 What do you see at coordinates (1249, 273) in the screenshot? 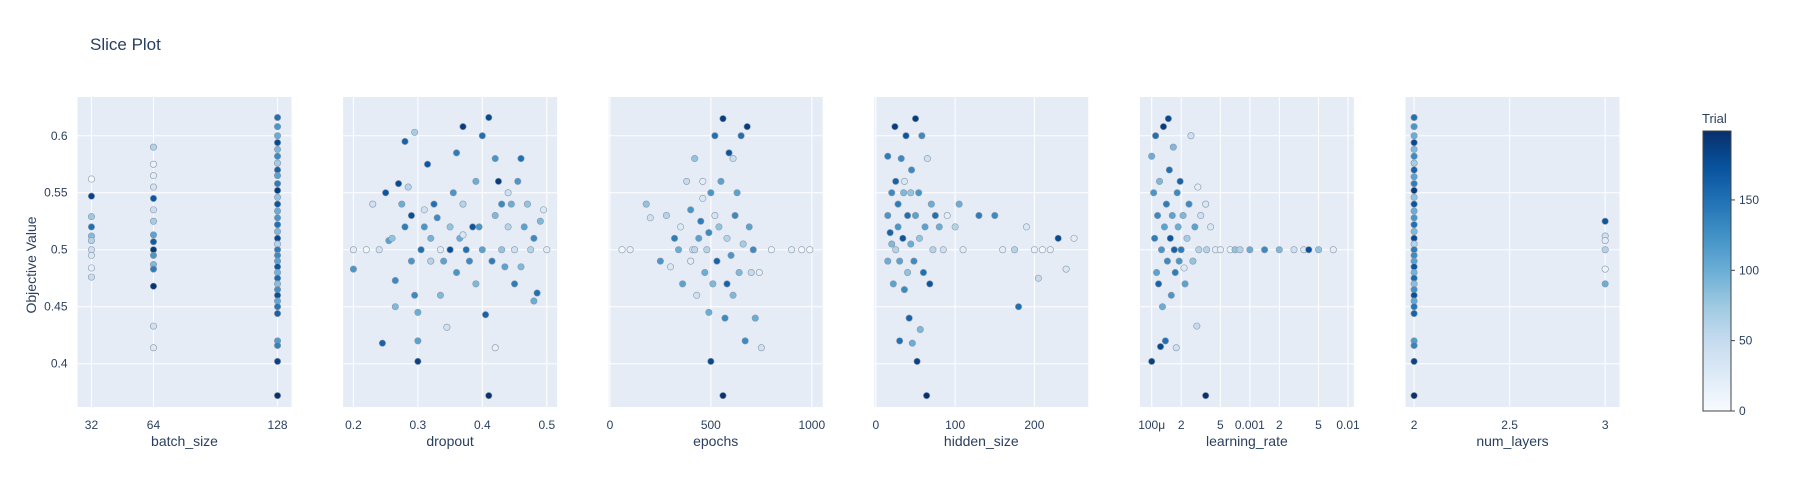
I see `panel-learning_rate: 100μ 2 5 0.001 2 5 0.01 learning_rate` at bounding box center [1249, 273].